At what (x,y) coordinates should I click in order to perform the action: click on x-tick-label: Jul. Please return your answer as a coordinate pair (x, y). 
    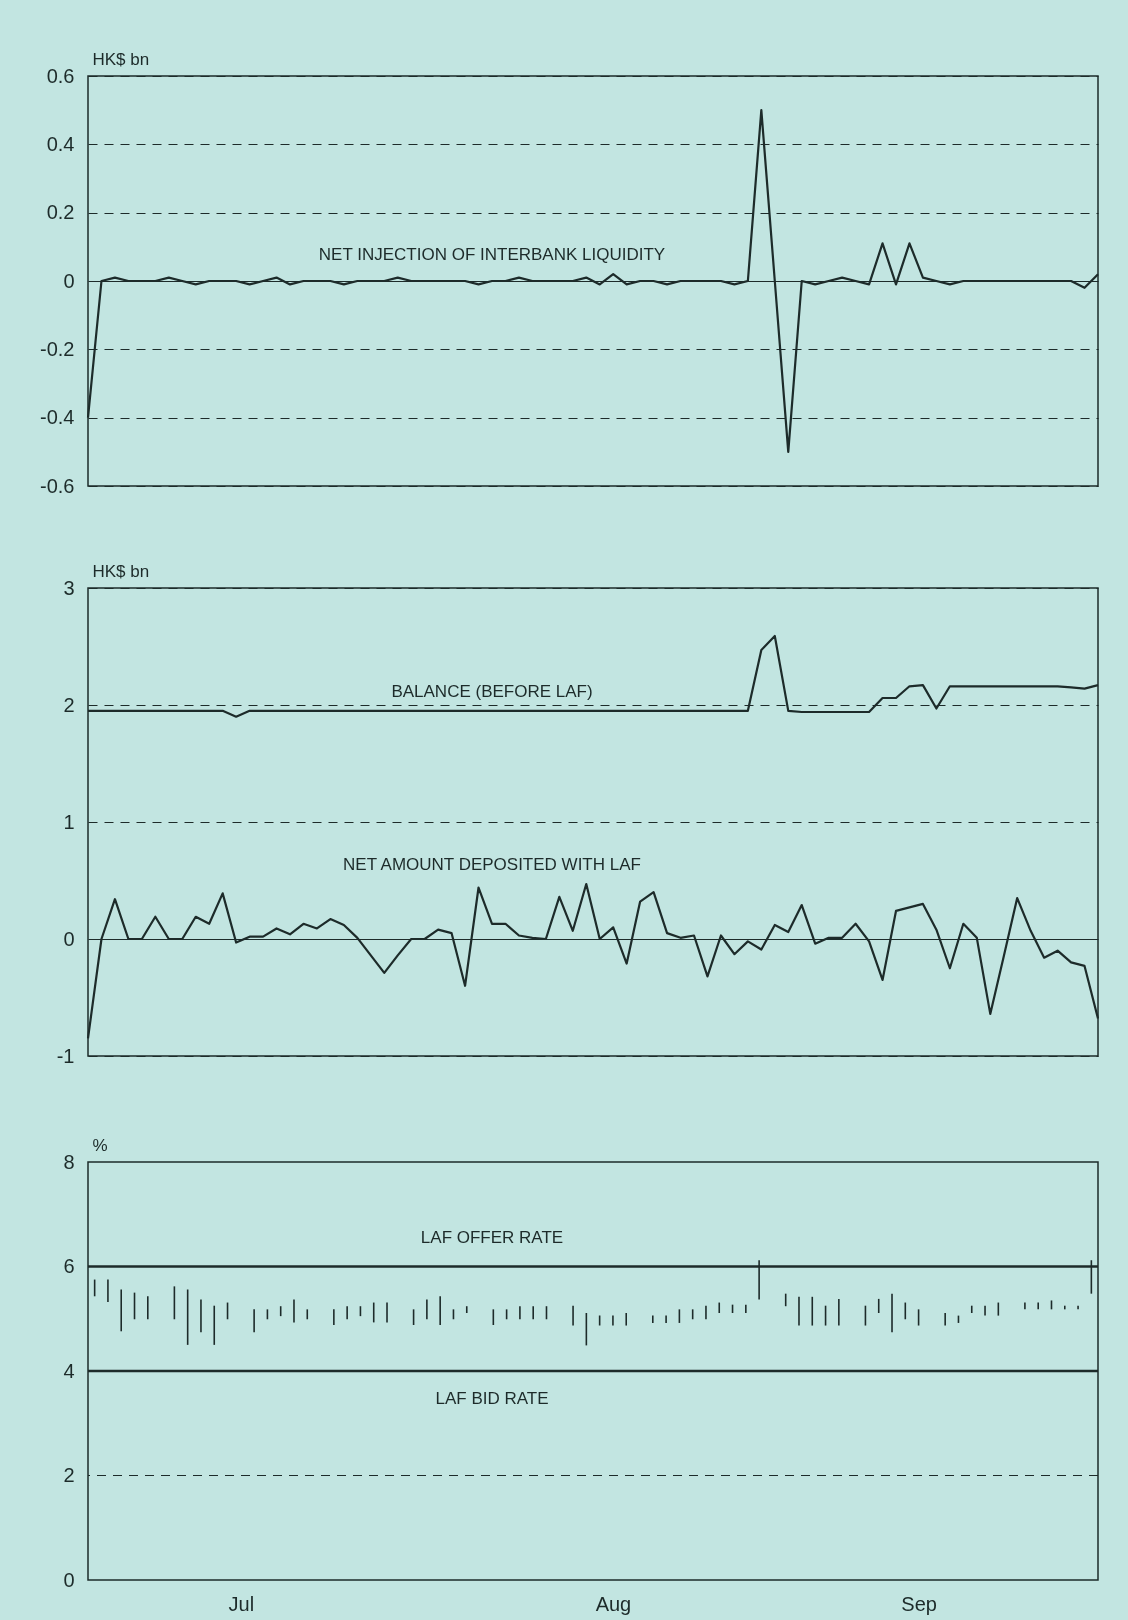
    Looking at the image, I should click on (241, 1603).